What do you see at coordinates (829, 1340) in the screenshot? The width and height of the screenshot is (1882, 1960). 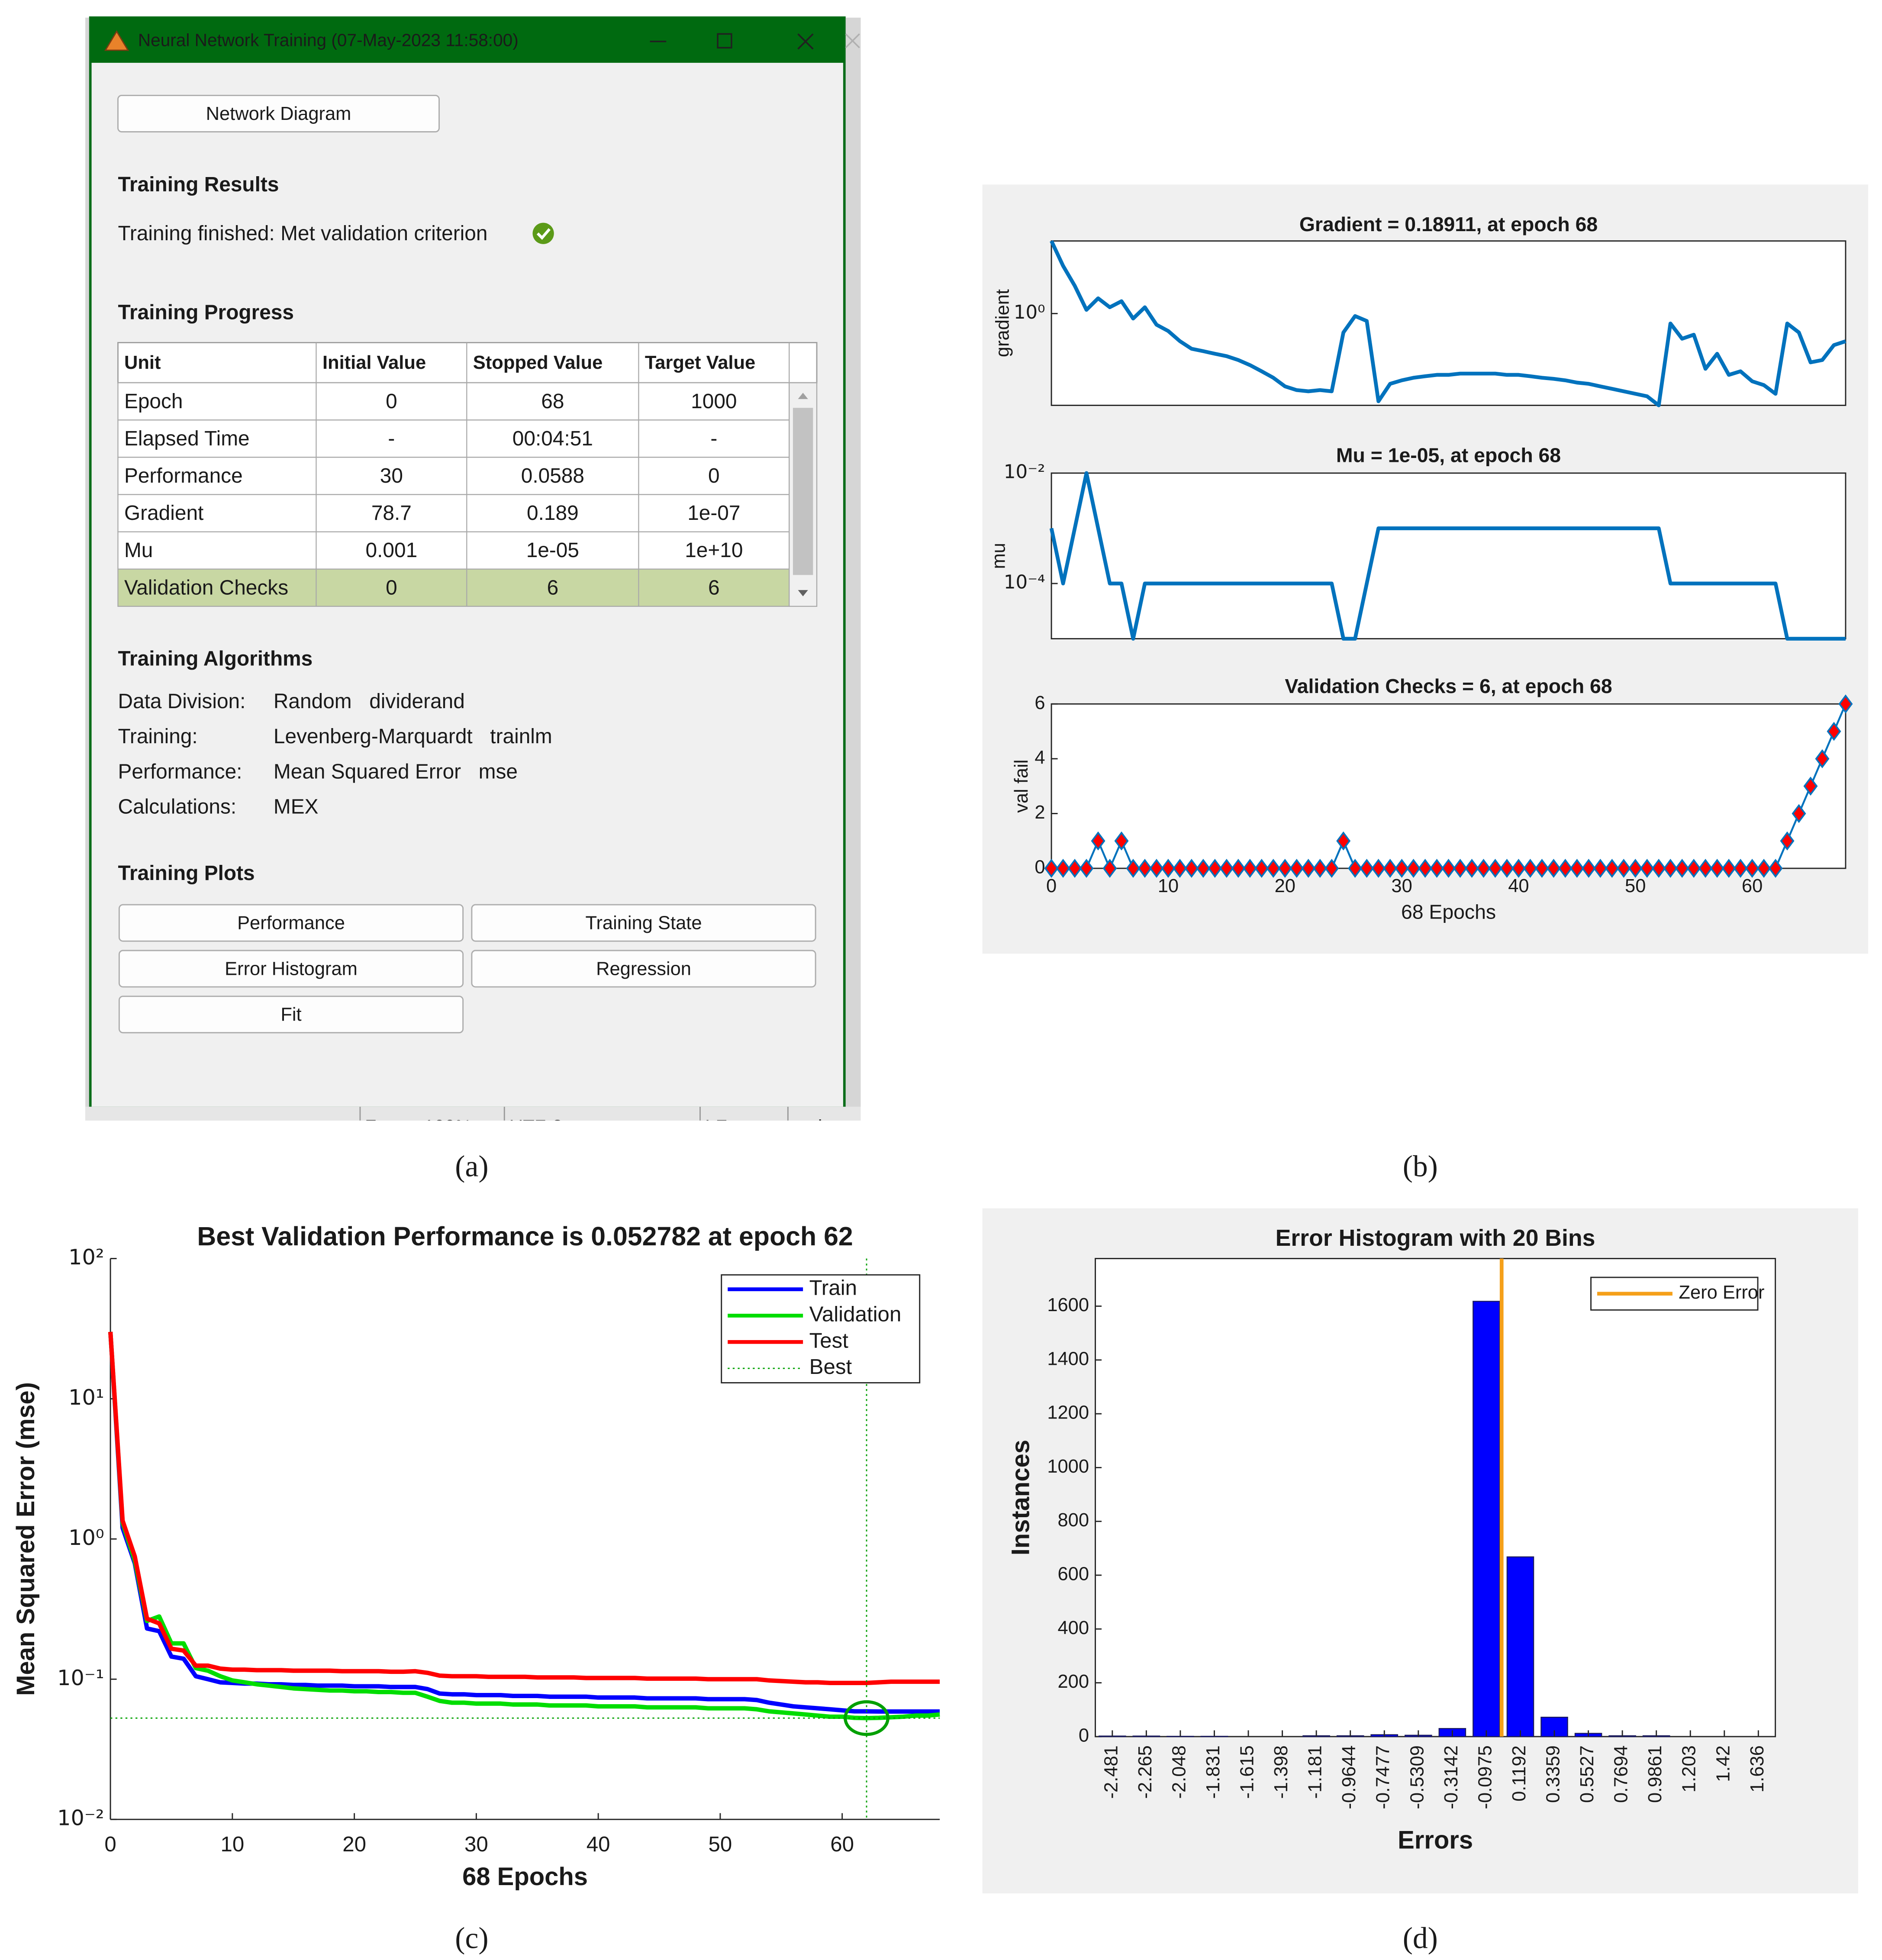 I see `legend-label: Test` at bounding box center [829, 1340].